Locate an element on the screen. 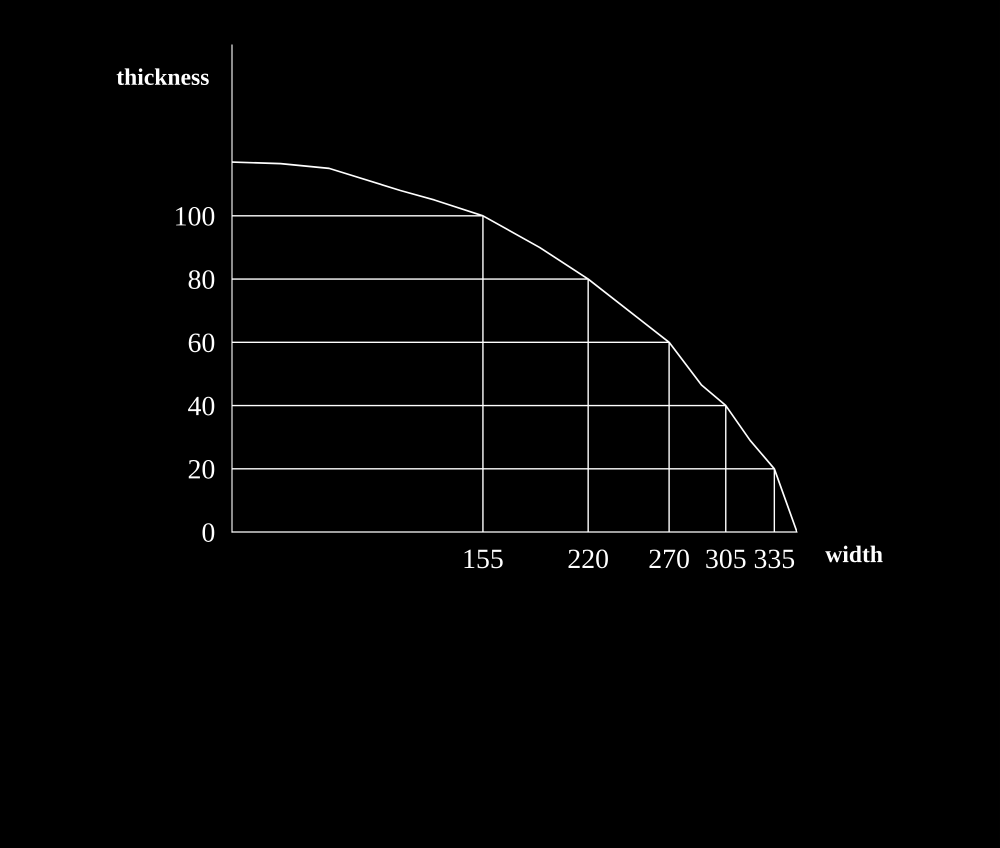 This screenshot has width=1000, height=848. x-axis-title: width is located at coordinates (854, 554).